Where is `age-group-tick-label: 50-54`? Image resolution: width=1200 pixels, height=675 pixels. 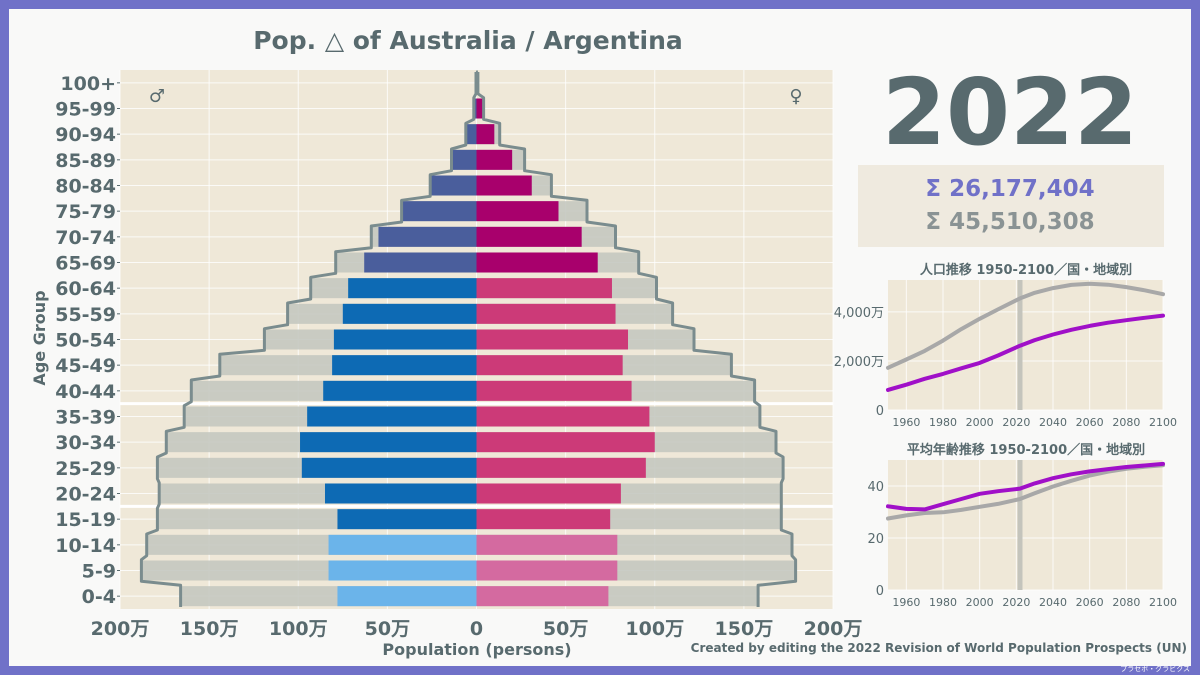 age-group-tick-label: 50-54 is located at coordinates (85, 341).